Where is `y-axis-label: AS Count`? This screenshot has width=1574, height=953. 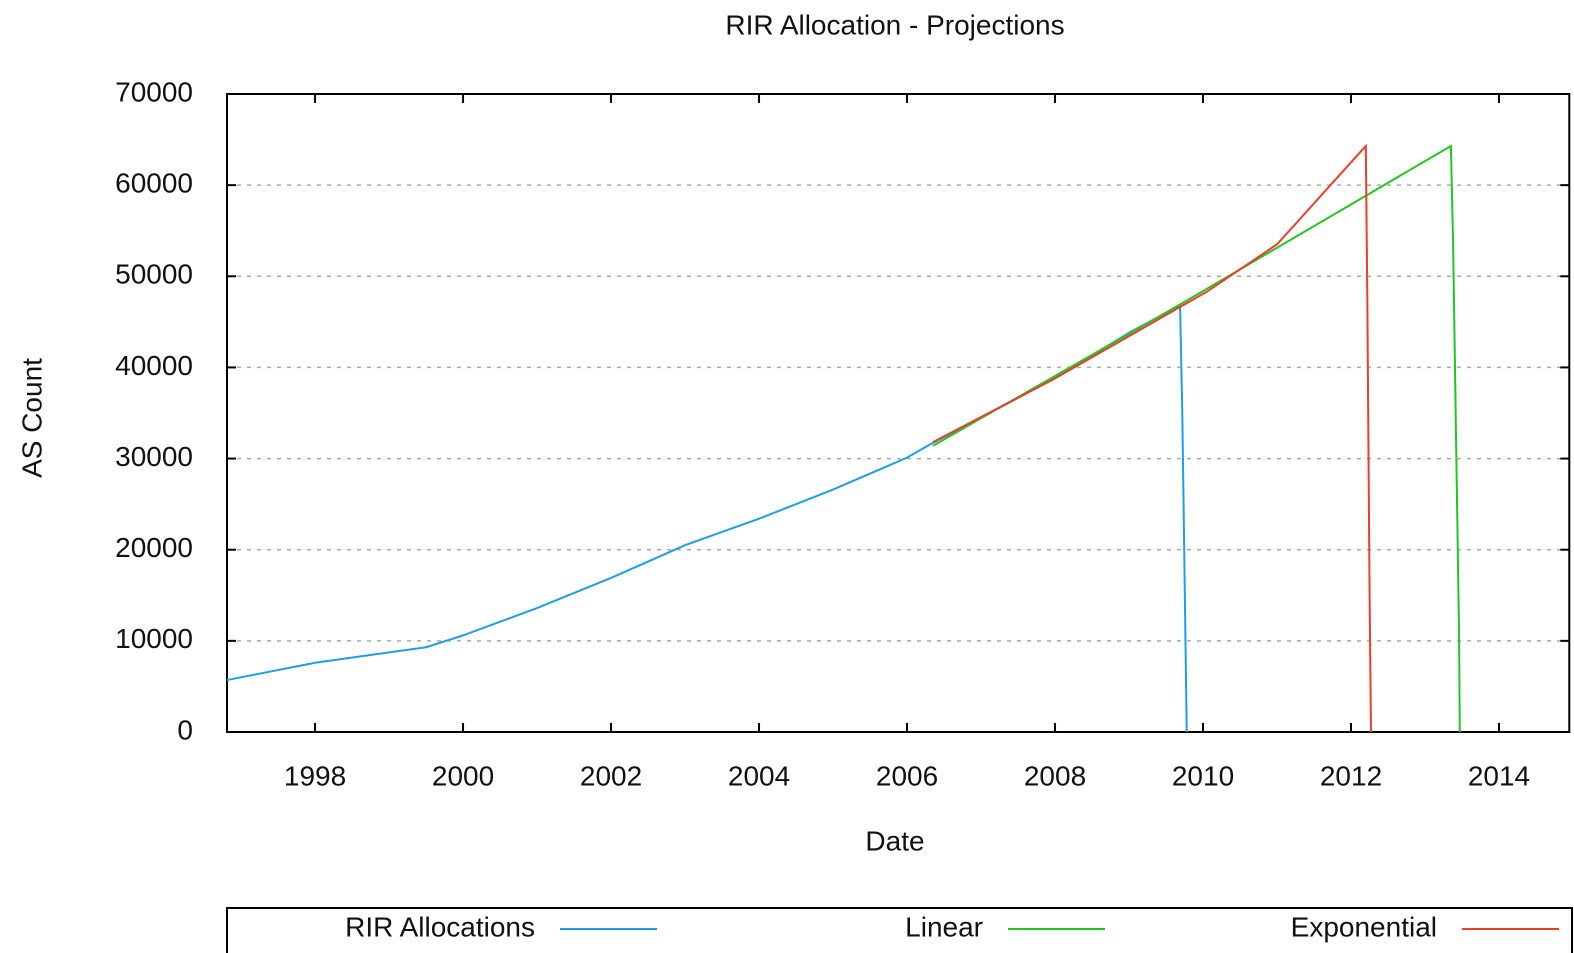 y-axis-label: AS Count is located at coordinates (31, 418).